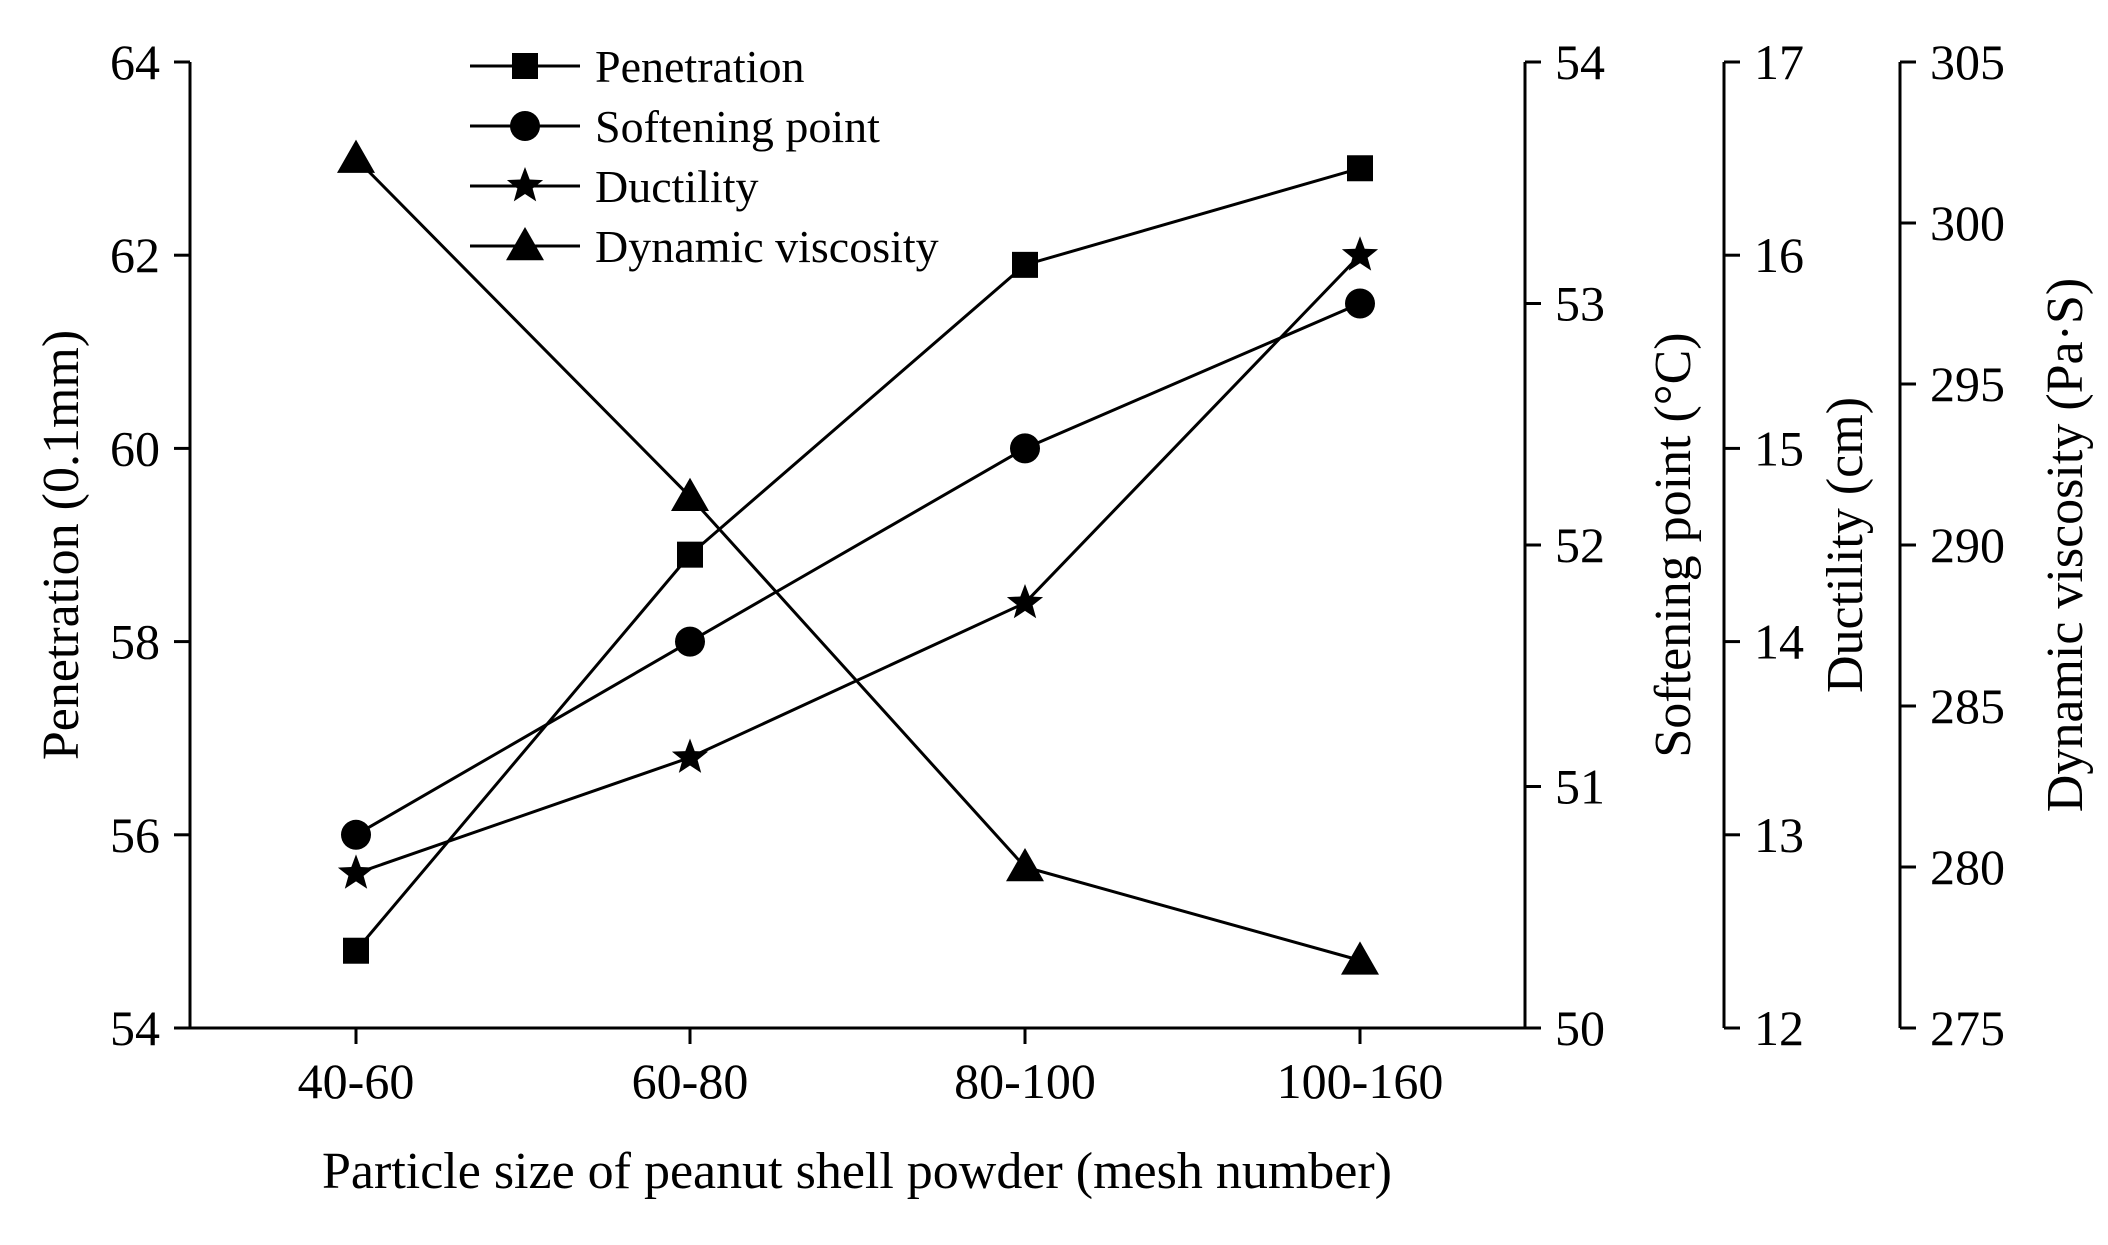  What do you see at coordinates (737, 126) in the screenshot?
I see `legend-label-softening-point: Softening point` at bounding box center [737, 126].